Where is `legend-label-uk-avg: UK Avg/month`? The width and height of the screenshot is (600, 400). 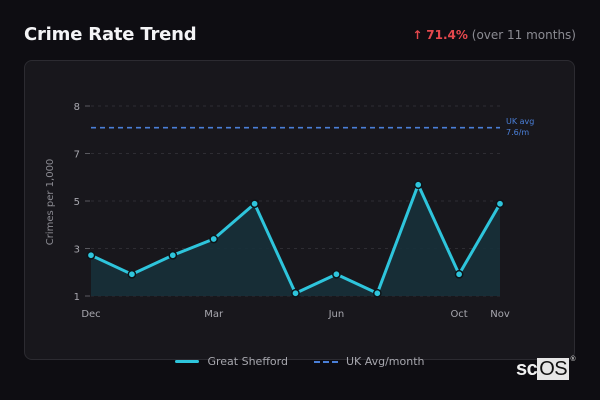 legend-label-uk-avg: UK Avg/month is located at coordinates (385, 361).